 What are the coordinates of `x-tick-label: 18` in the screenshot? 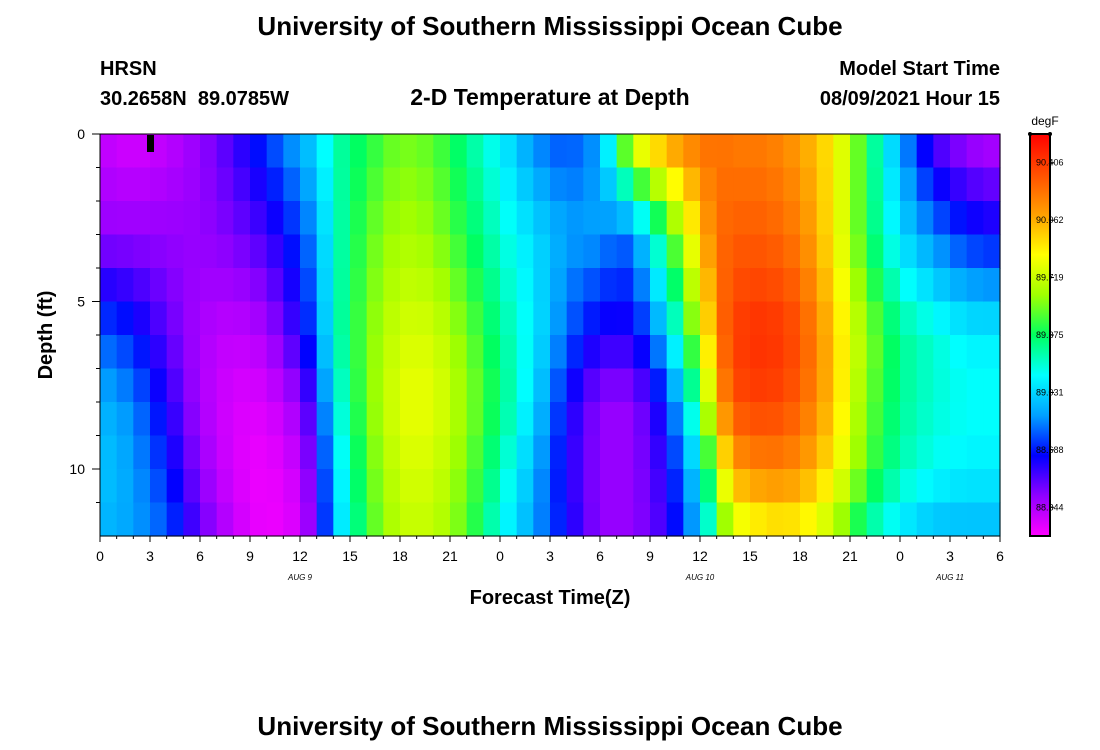 It's located at (400, 556).